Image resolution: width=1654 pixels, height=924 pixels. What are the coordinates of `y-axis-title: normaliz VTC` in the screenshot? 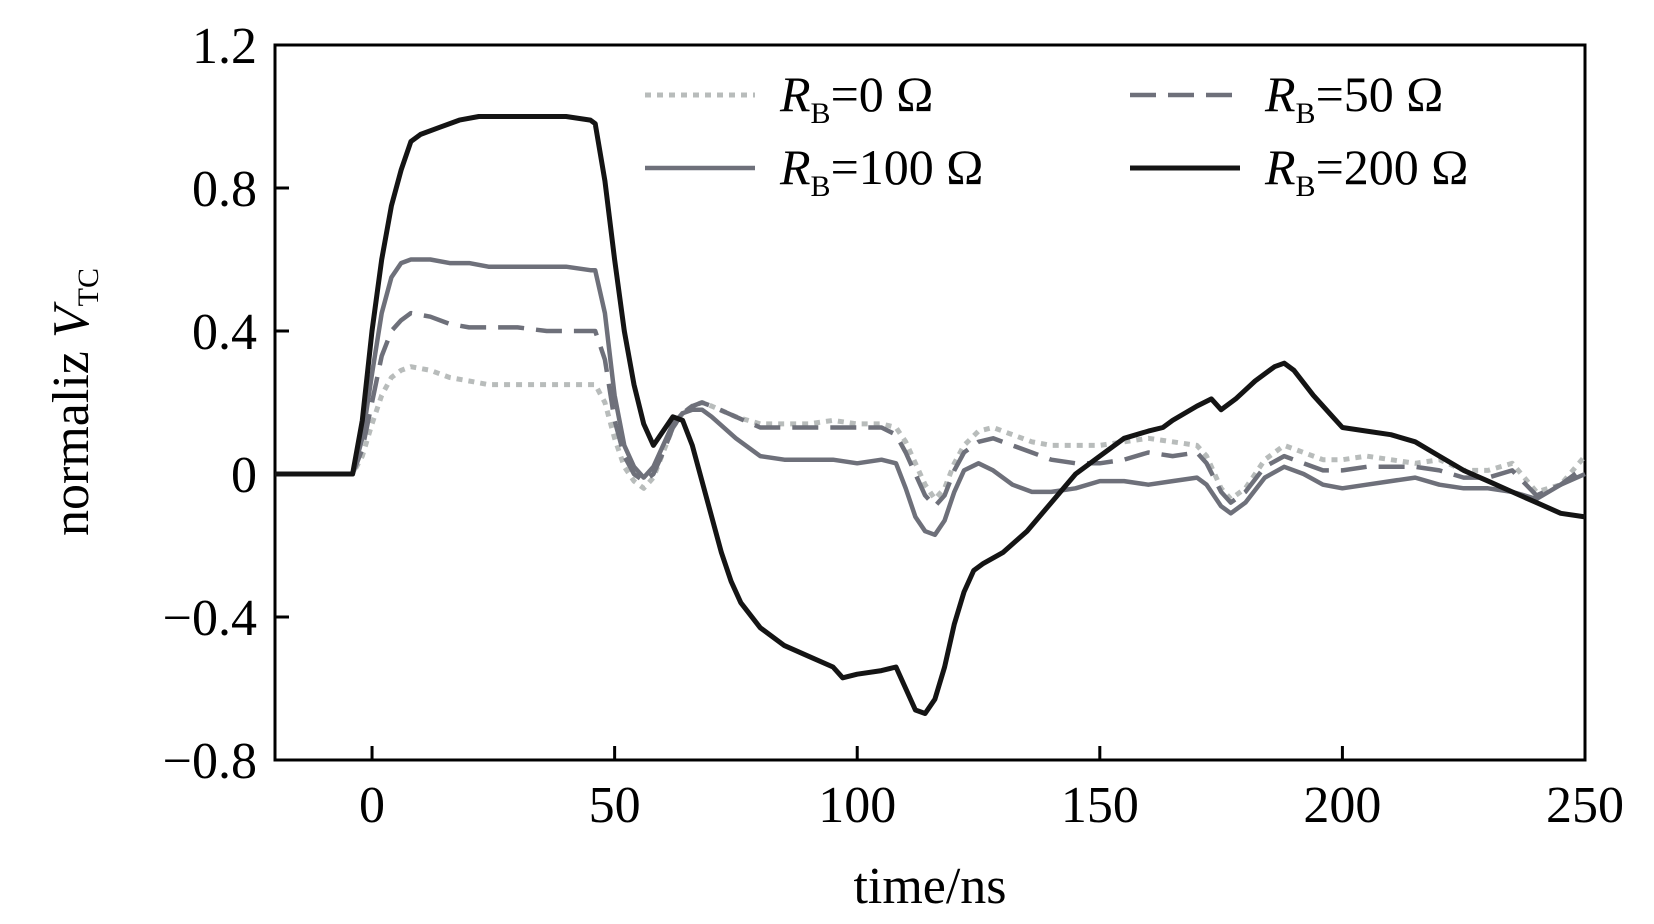 It's located at (74, 402).